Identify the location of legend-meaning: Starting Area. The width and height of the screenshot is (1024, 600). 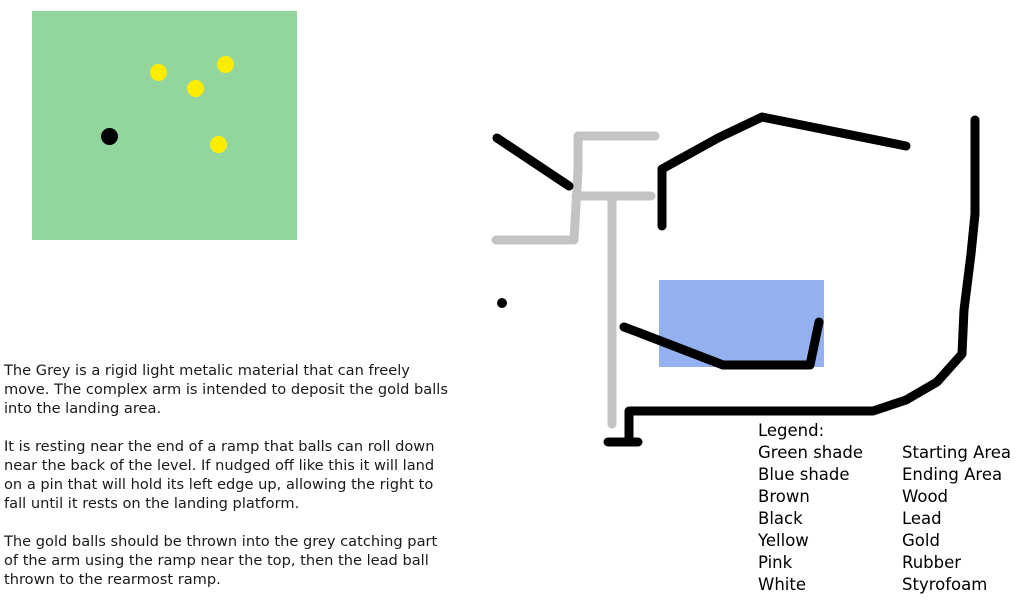
(957, 452).